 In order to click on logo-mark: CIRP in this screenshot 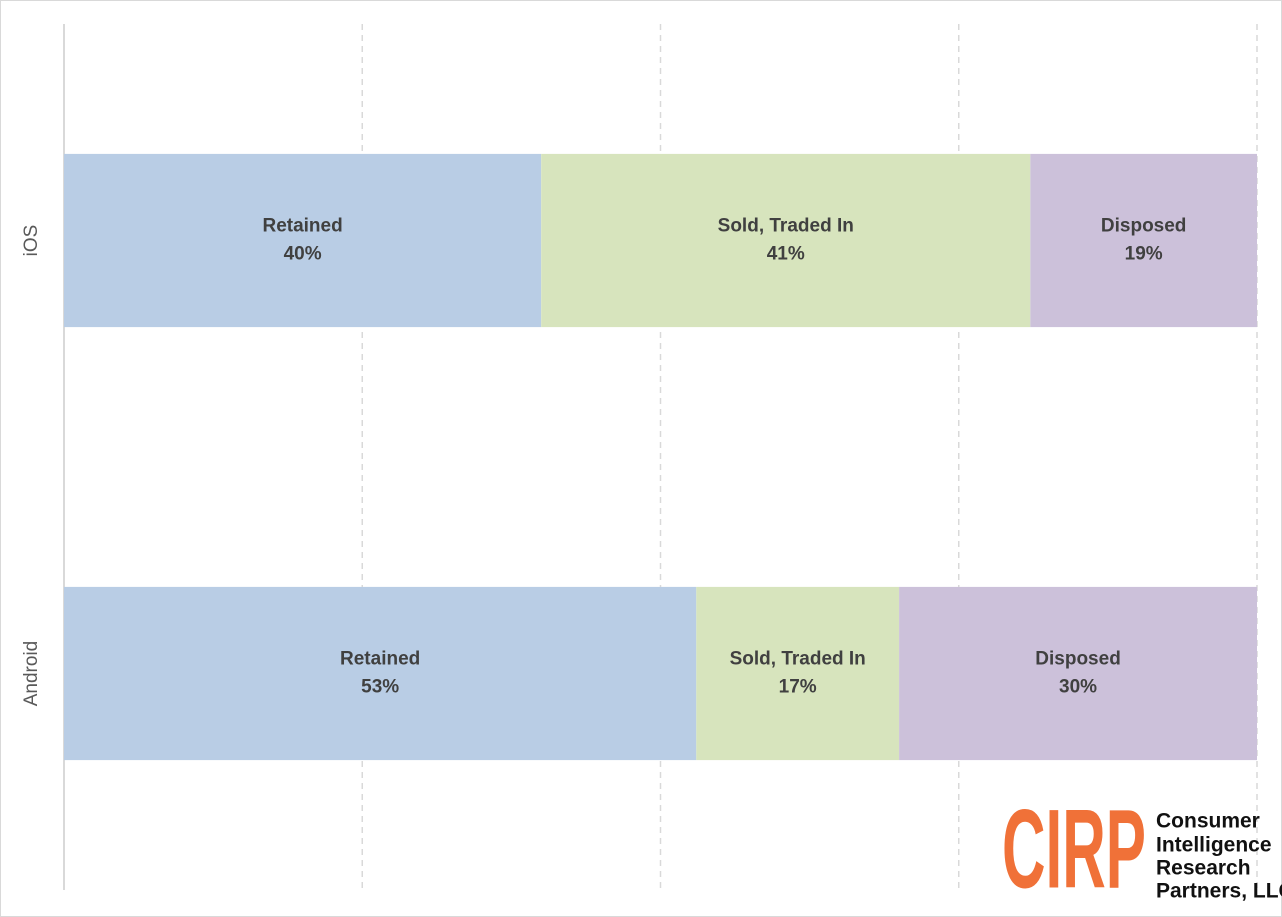, I will do `click(1074, 849)`.